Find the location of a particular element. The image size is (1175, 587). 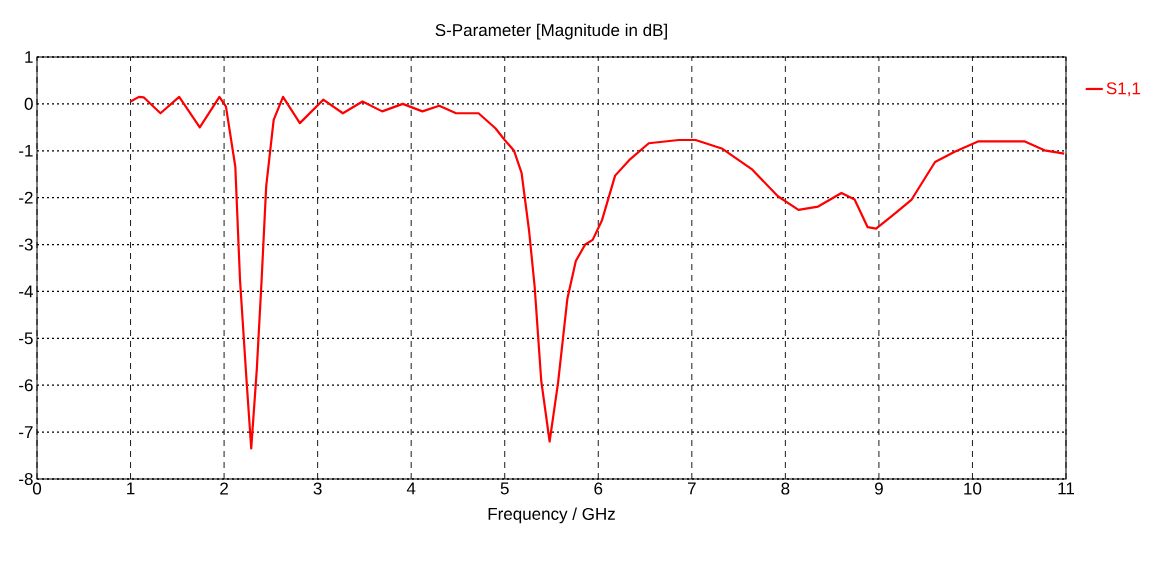

x-tick-label: 4 is located at coordinates (411, 488).